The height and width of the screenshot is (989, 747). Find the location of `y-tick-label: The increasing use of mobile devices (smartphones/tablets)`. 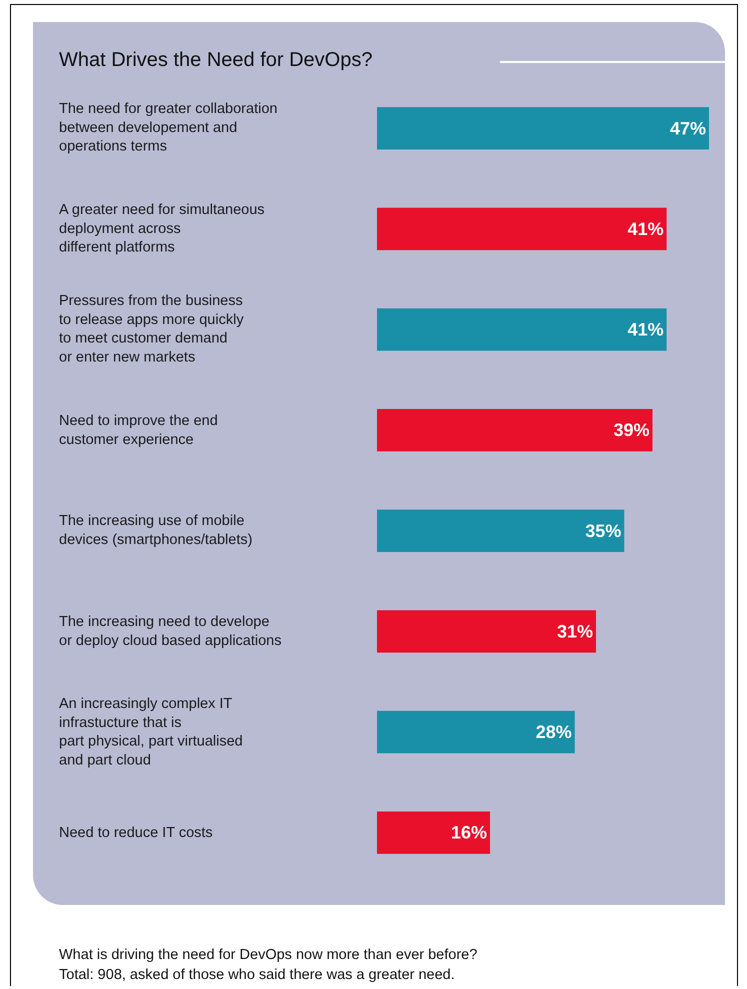

y-tick-label: The increasing use of mobile devices (smartphones/tablets) is located at coordinates (155, 530).